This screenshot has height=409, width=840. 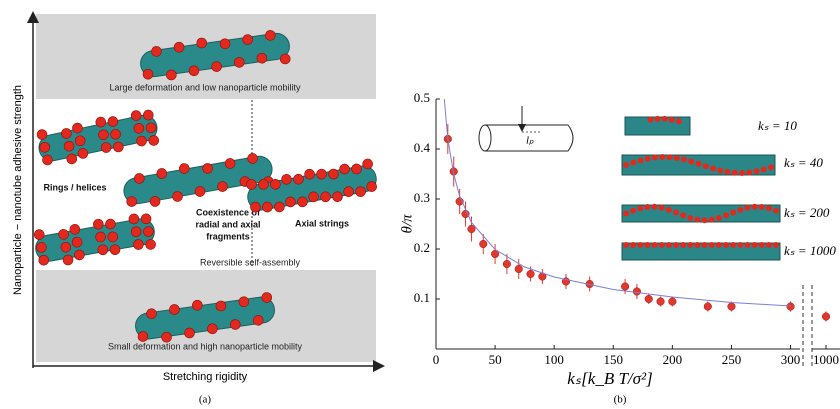 I want to click on y-tick-label: 0.4, so click(x=422, y=147).